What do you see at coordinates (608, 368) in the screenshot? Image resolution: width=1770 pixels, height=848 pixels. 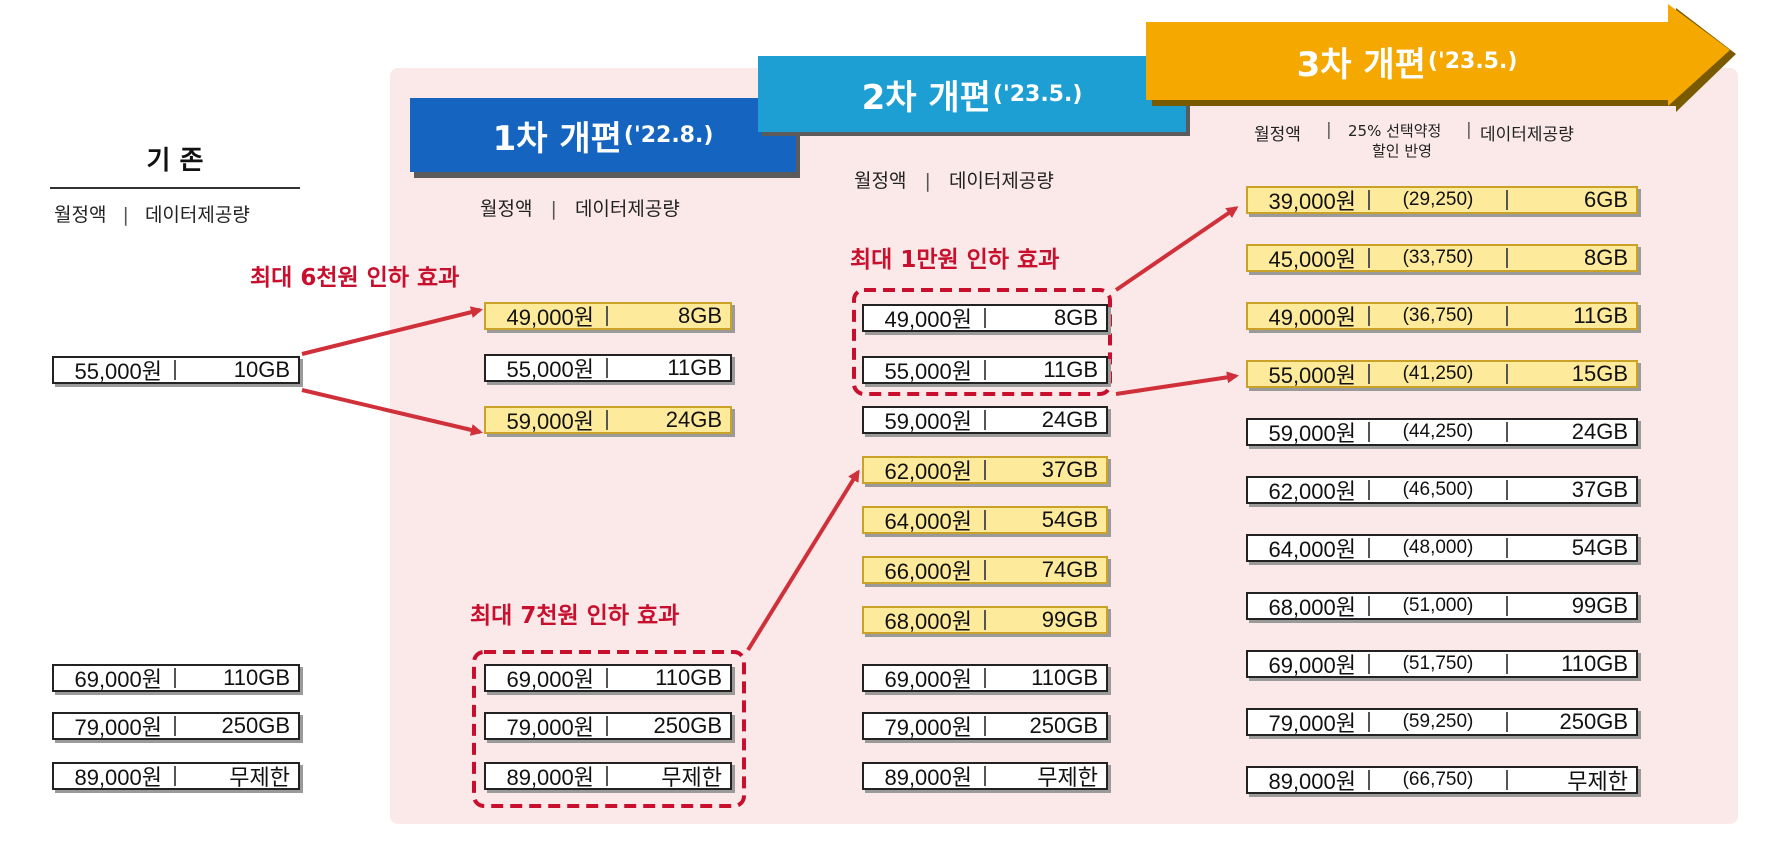 I see `stage1-plan-box: 55,000원 11GB` at bounding box center [608, 368].